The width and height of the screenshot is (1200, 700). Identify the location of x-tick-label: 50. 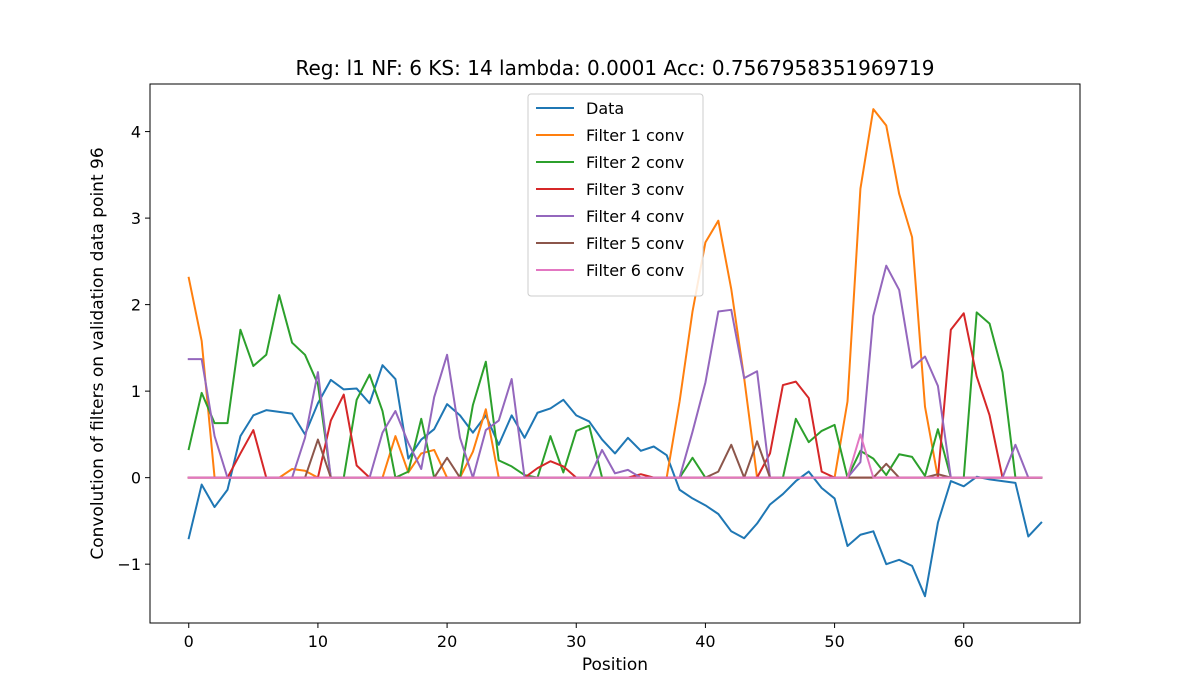
(834, 641).